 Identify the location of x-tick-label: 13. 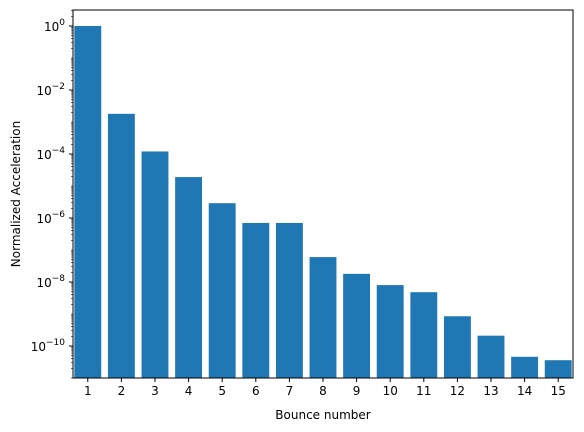
(490, 391).